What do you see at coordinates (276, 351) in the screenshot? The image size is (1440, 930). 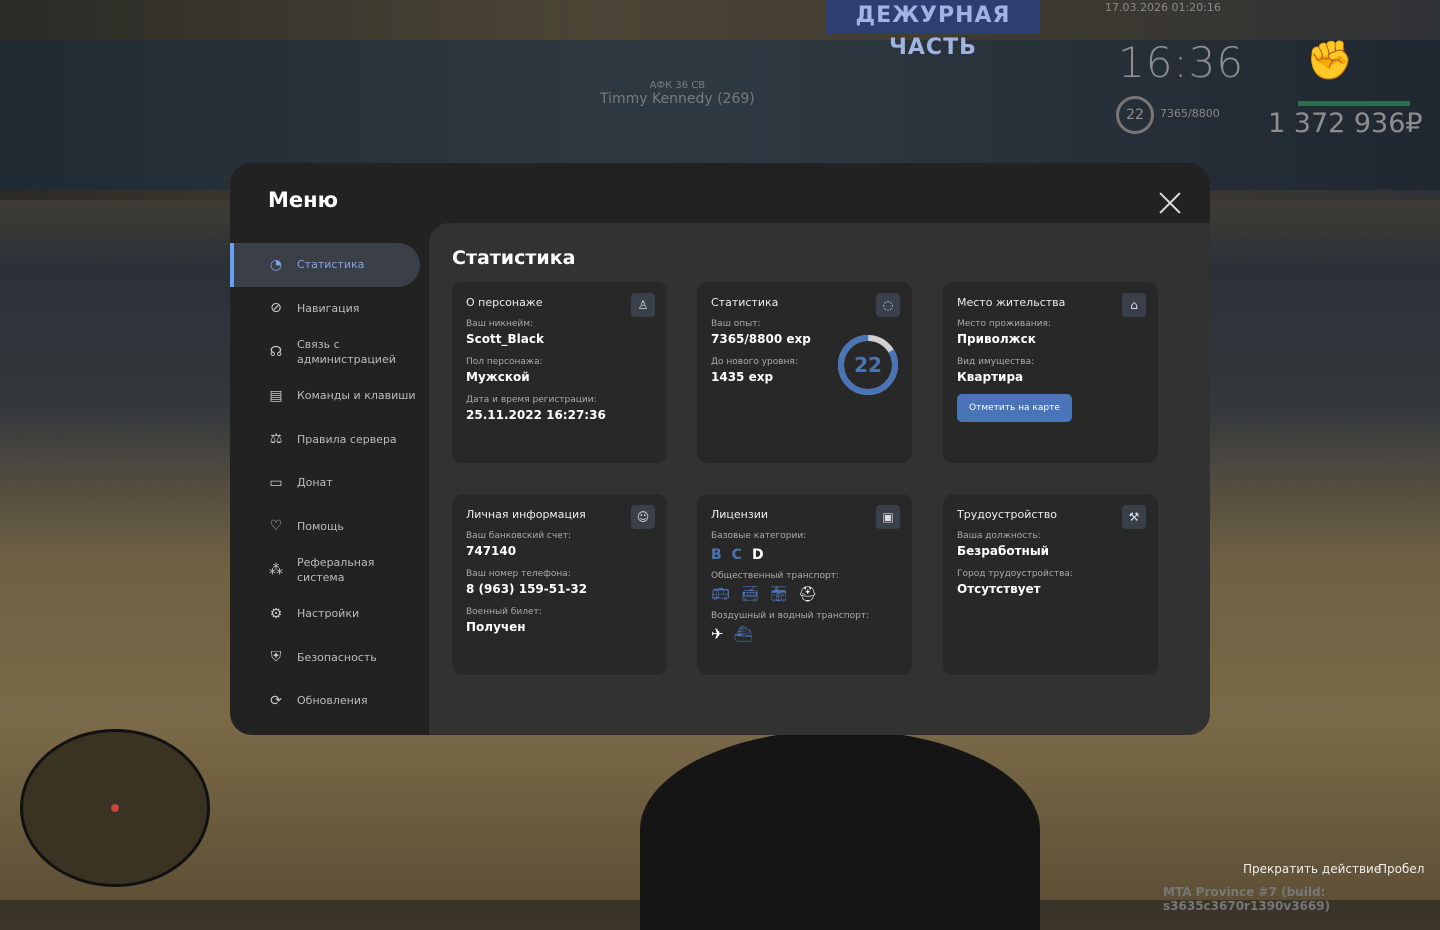 I see `headset-icon: ☊` at bounding box center [276, 351].